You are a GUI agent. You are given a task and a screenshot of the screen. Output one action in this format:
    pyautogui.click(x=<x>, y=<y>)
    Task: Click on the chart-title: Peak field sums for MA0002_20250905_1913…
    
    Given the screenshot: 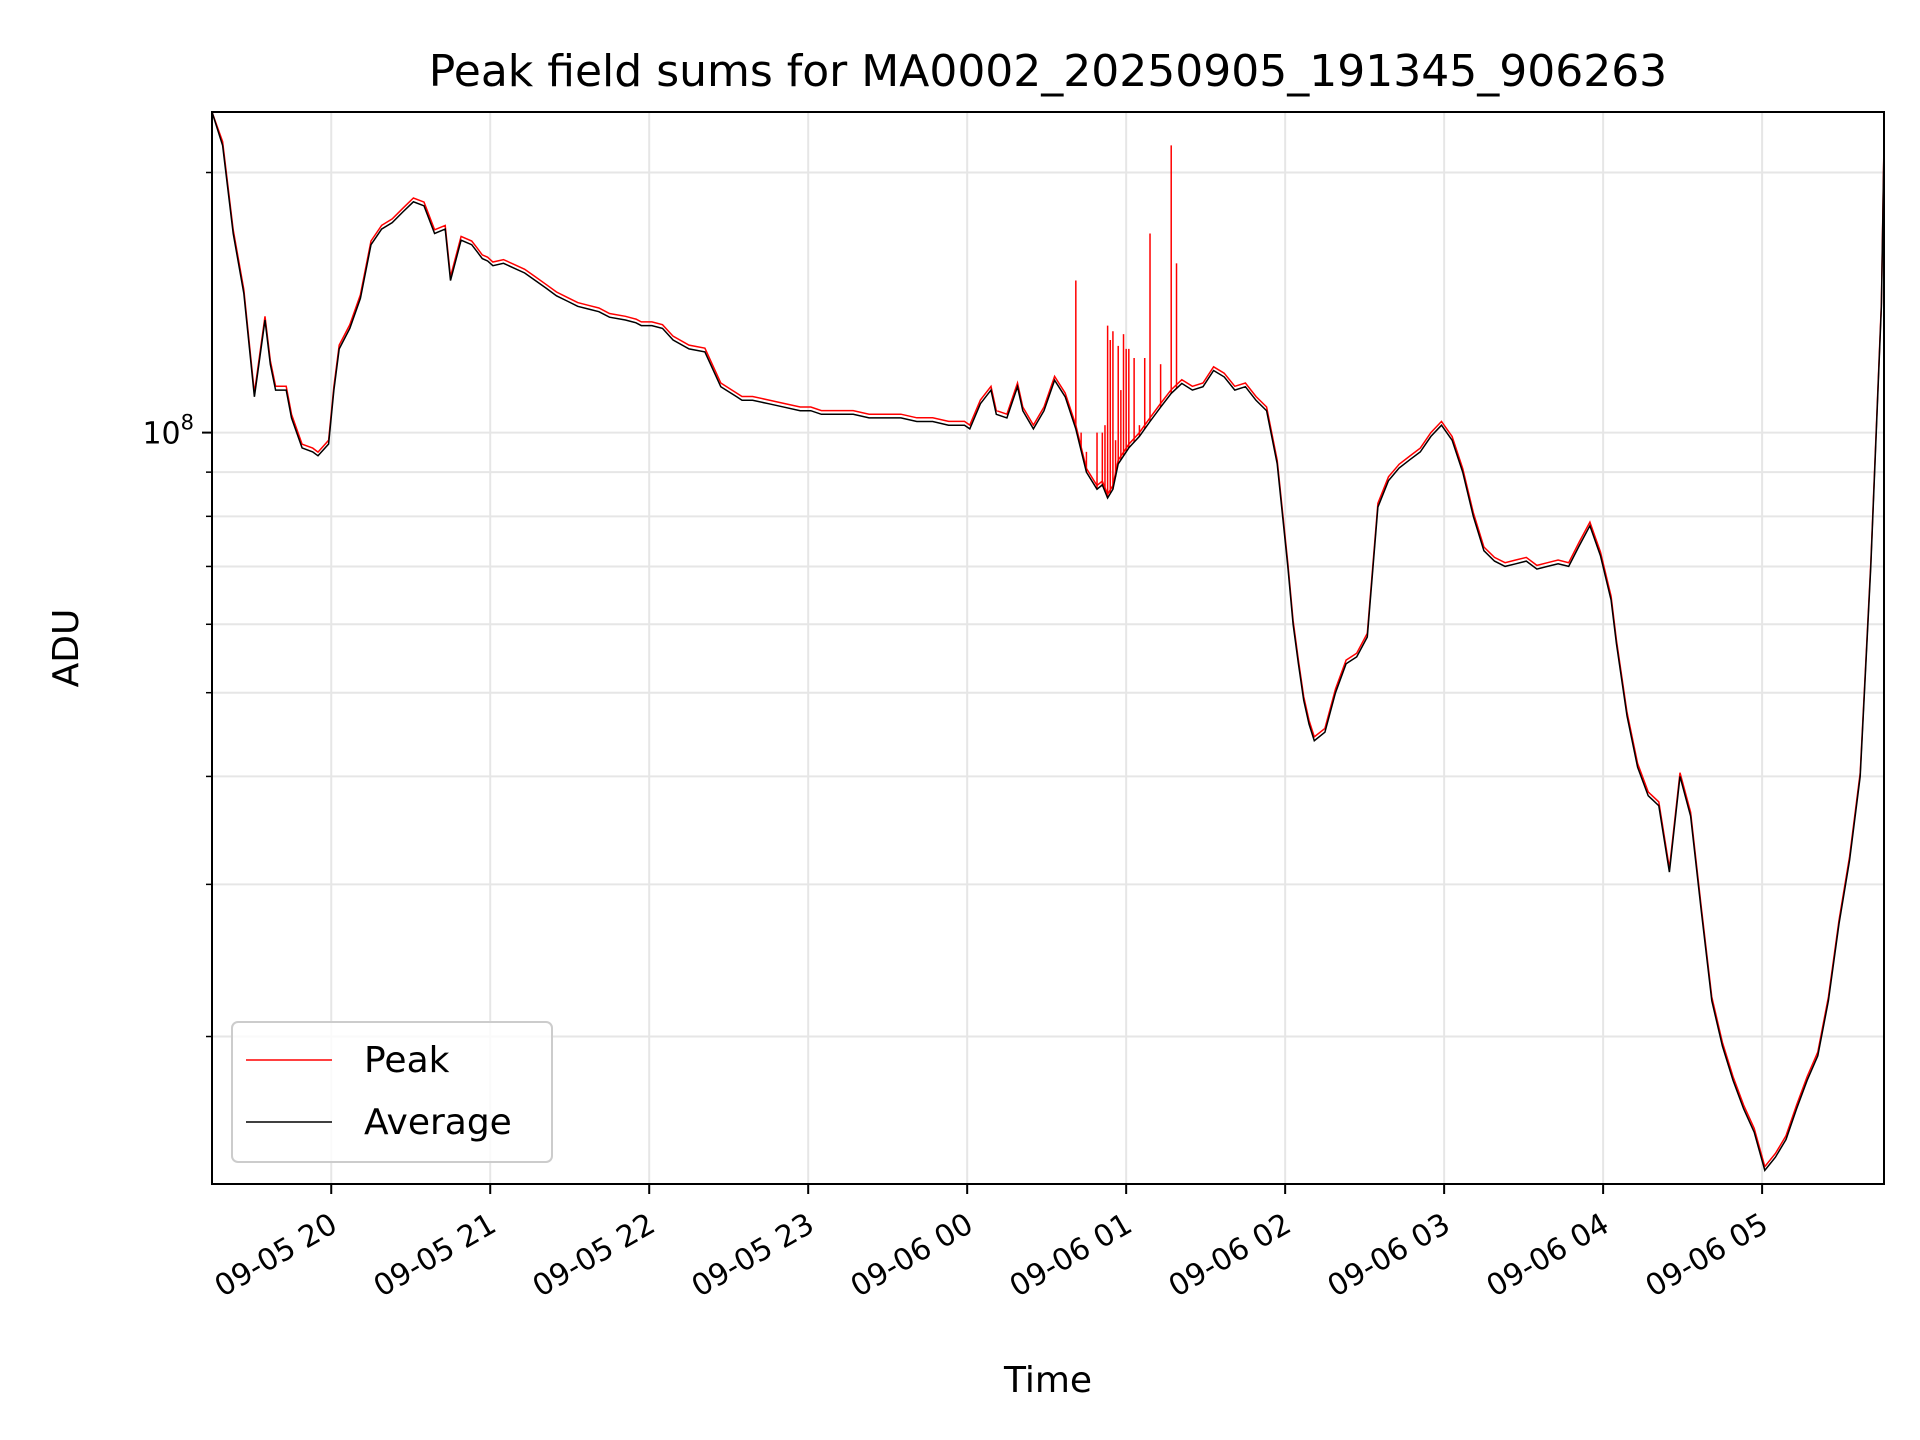 What is the action you would take?
    pyautogui.click(x=1048, y=71)
    